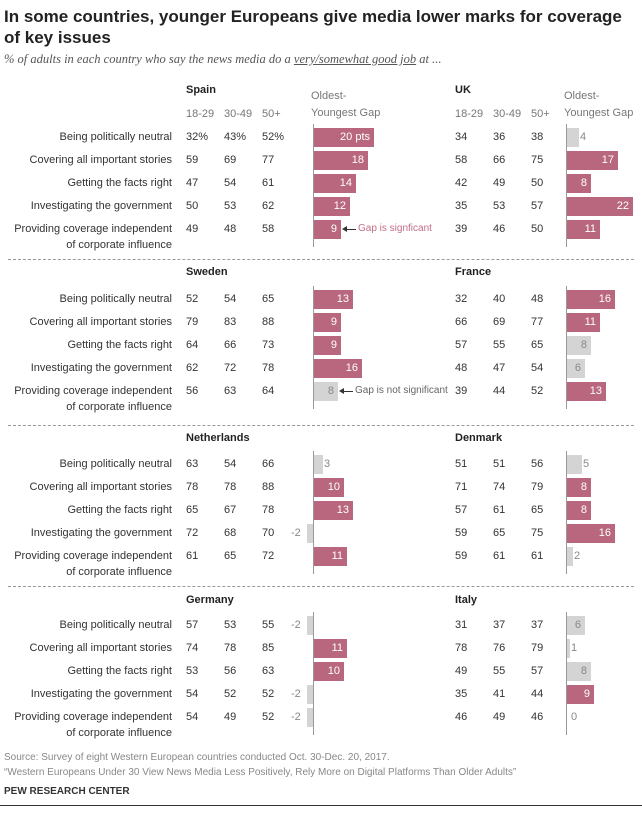 The image size is (642, 815). I want to click on value-cell: 69, so click(499, 322).